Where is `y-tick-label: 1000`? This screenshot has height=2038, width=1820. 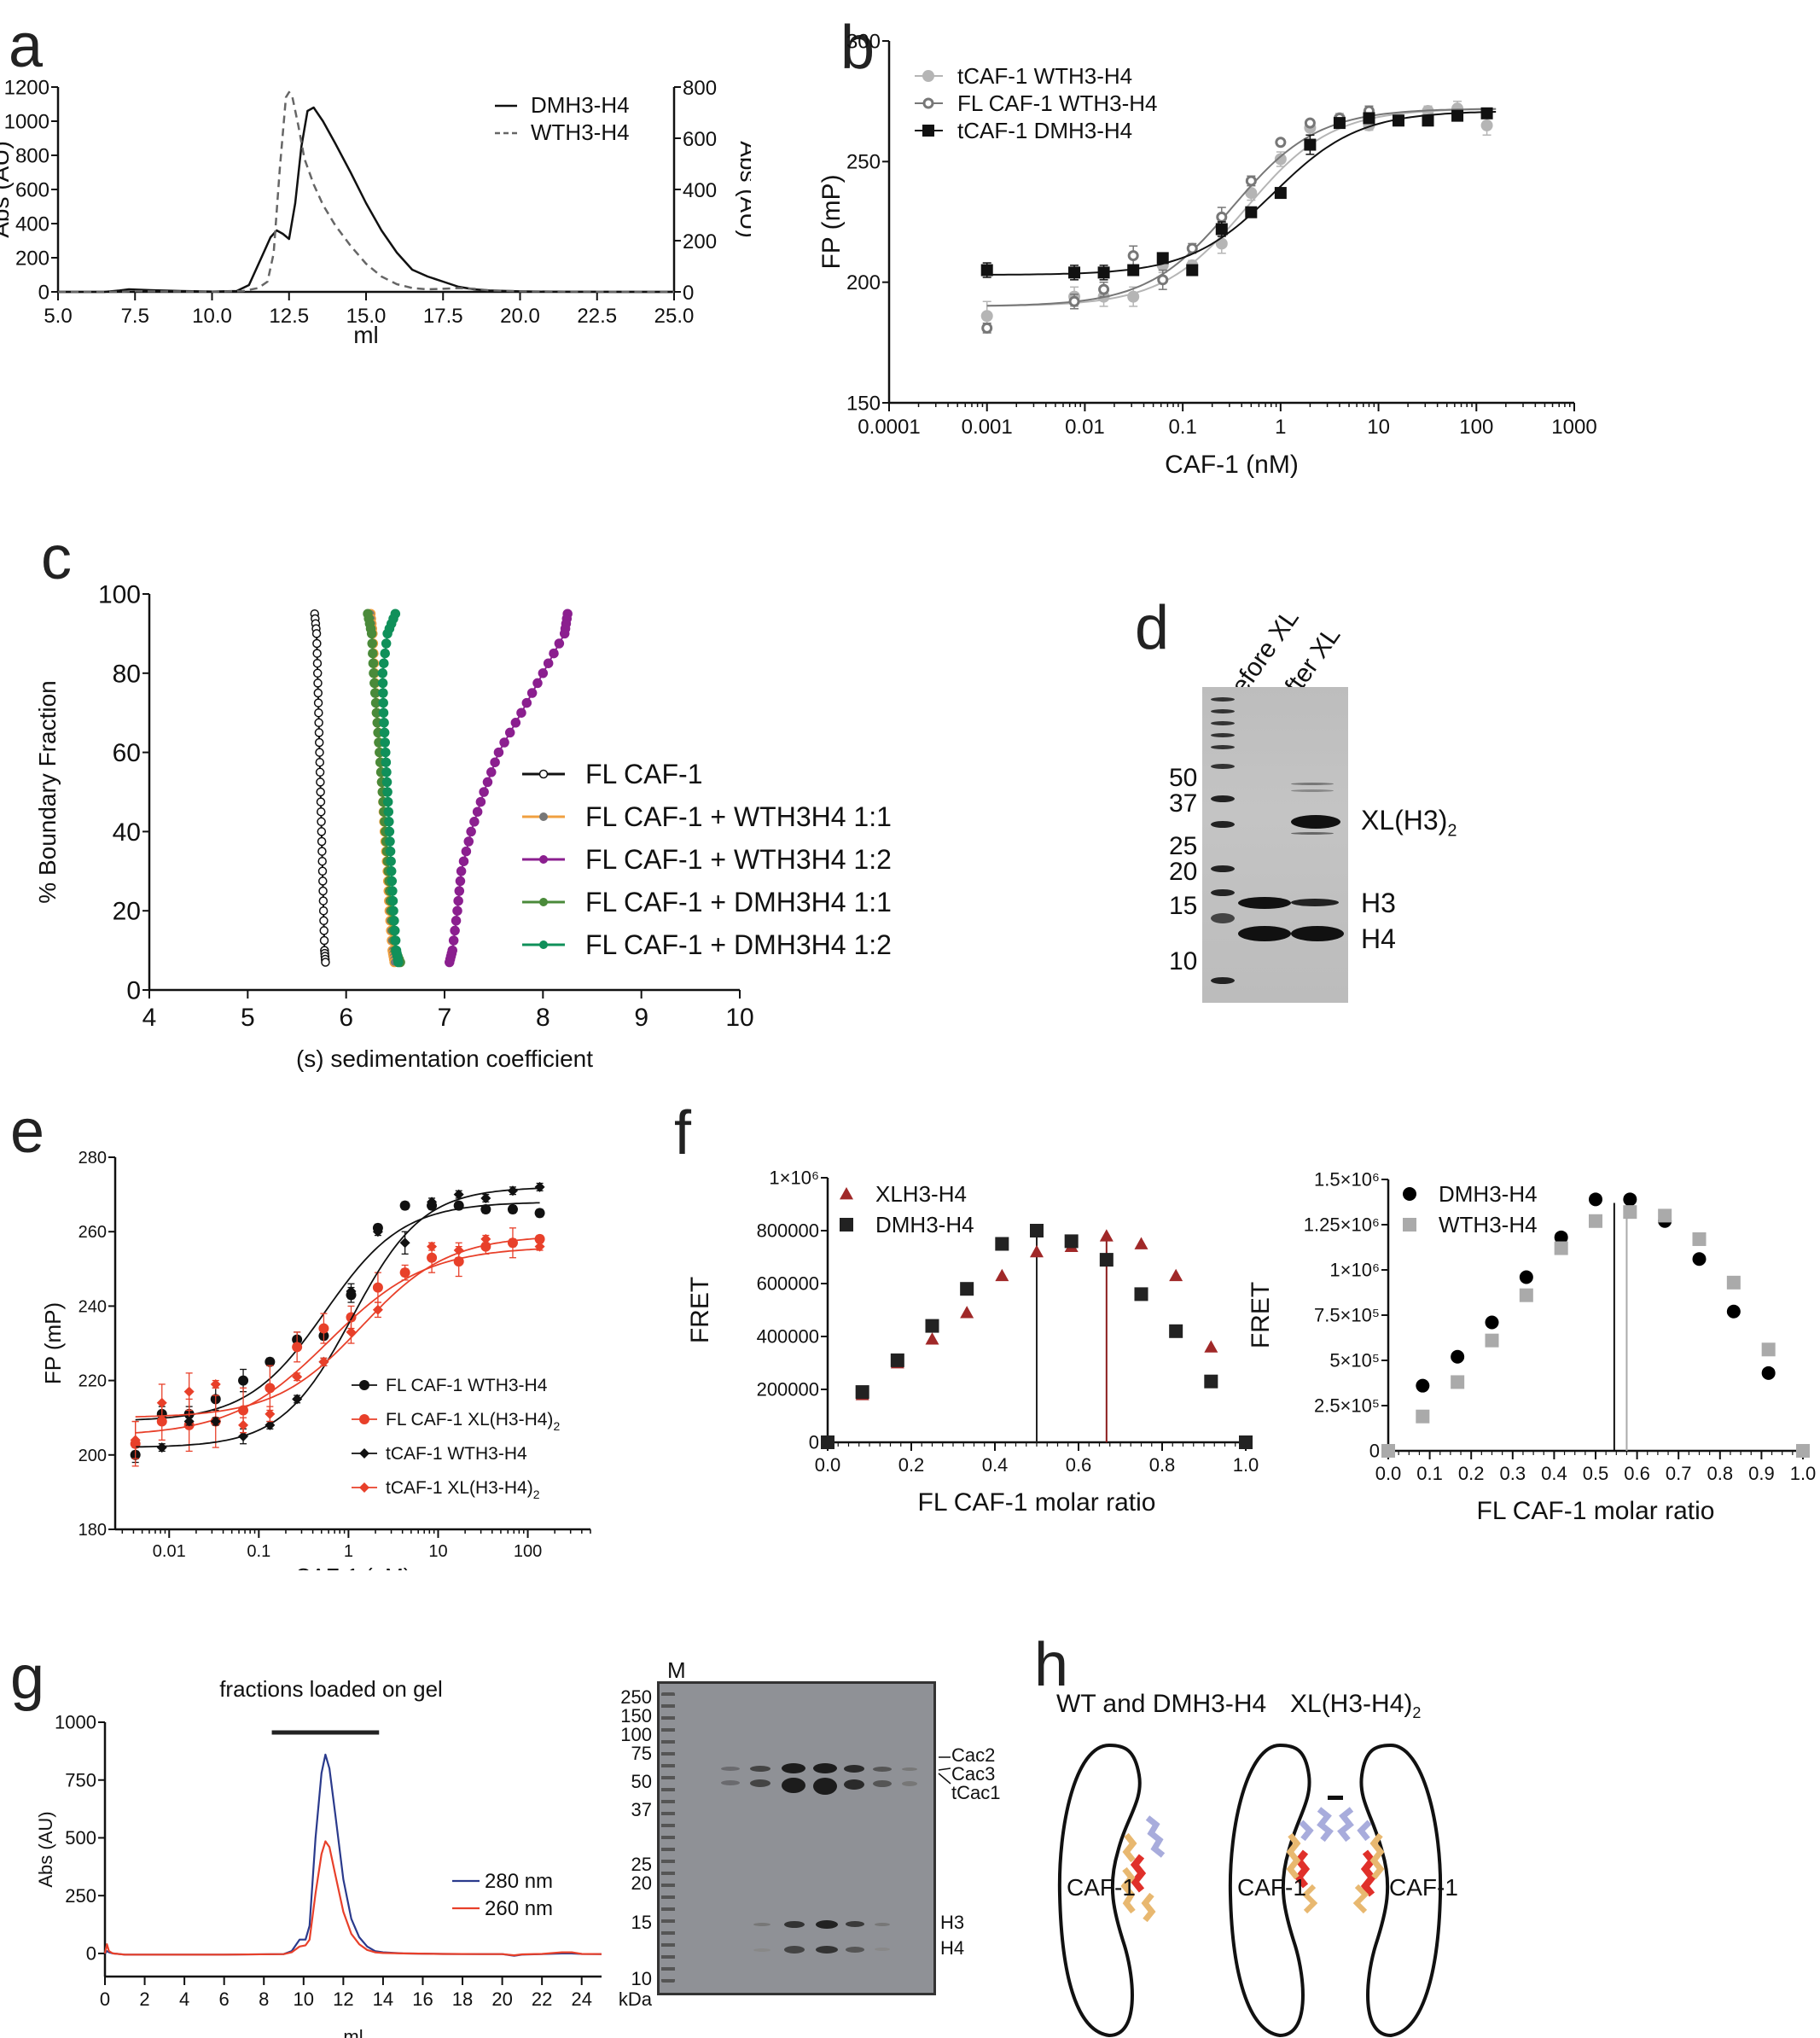
y-tick-label: 1000 is located at coordinates (75, 1723).